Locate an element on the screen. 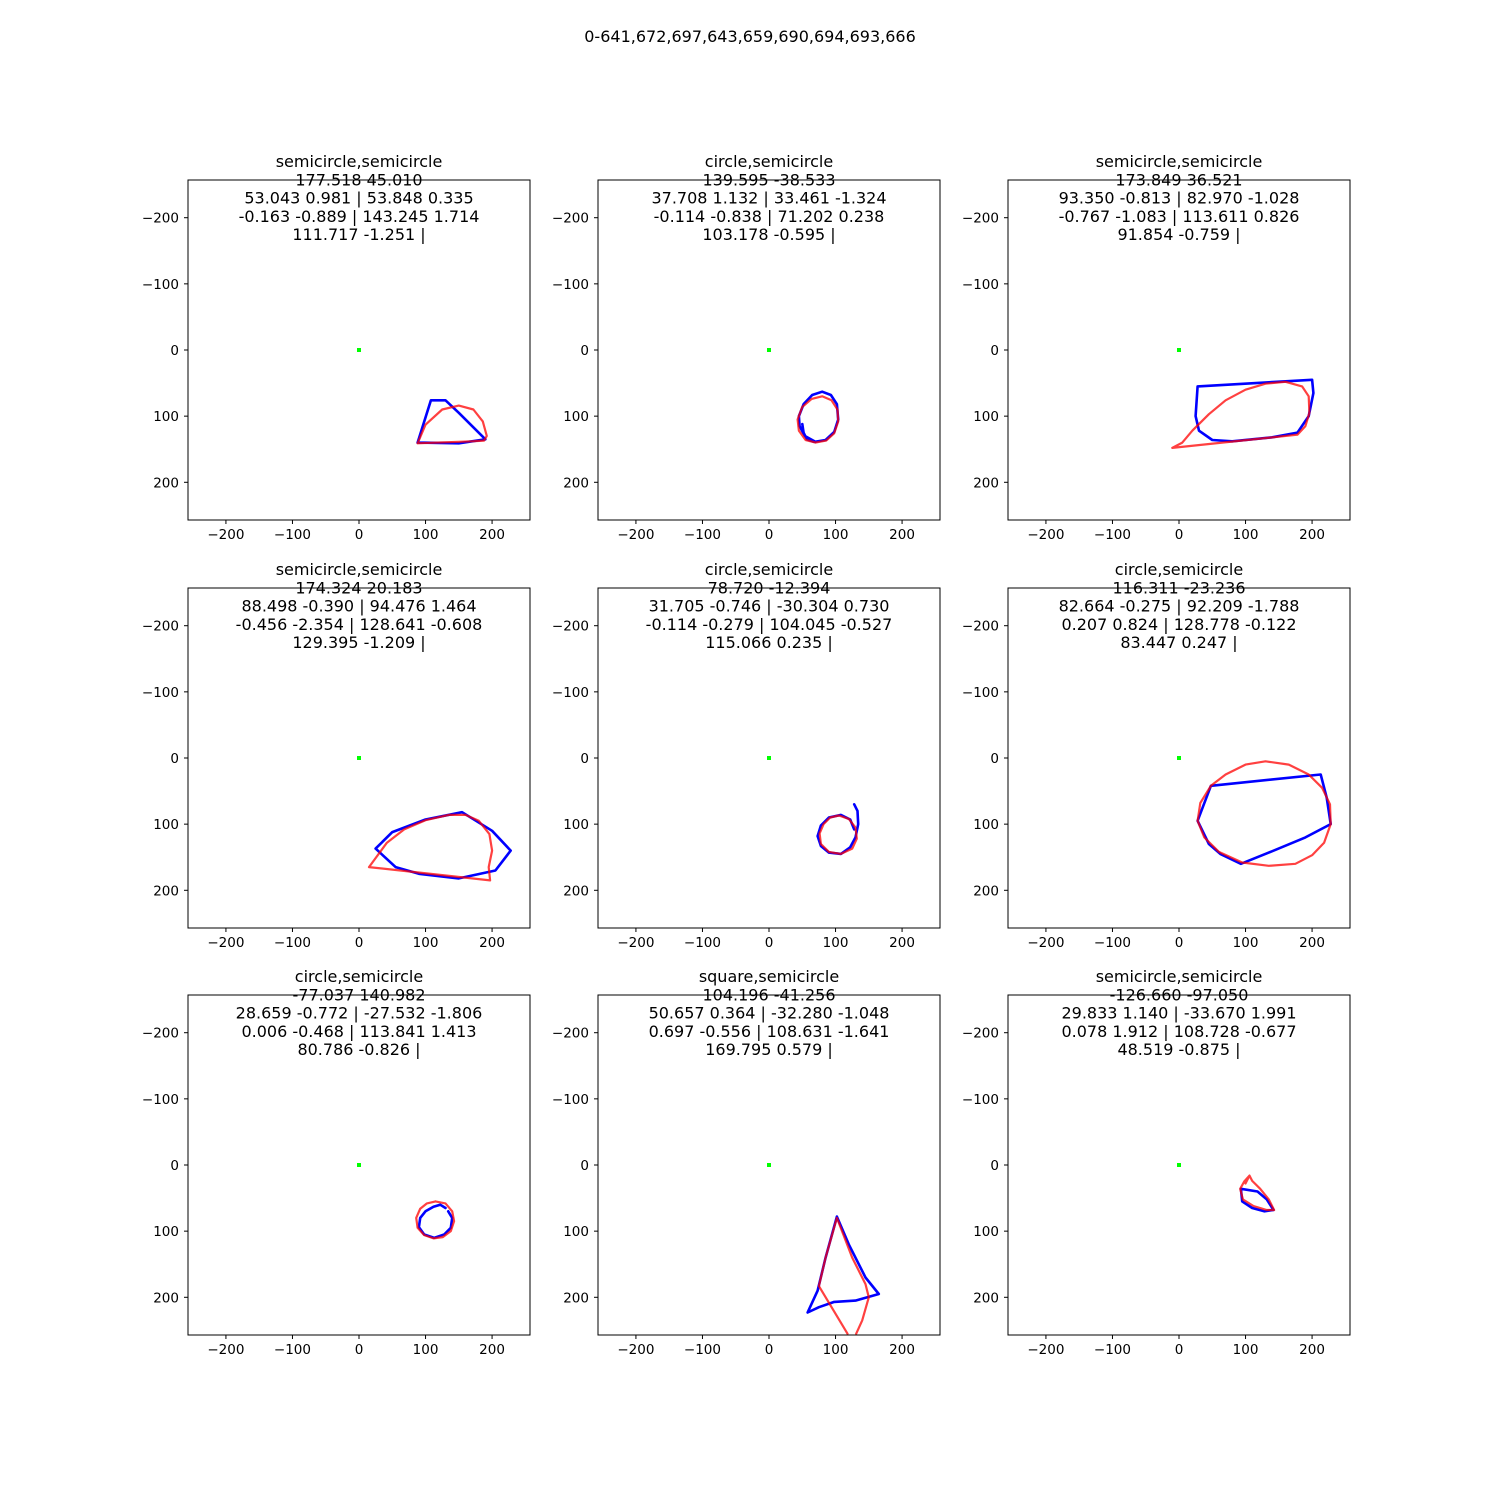 The height and width of the screenshot is (1500, 1500). blue-series-line is located at coordinates (451, 421).